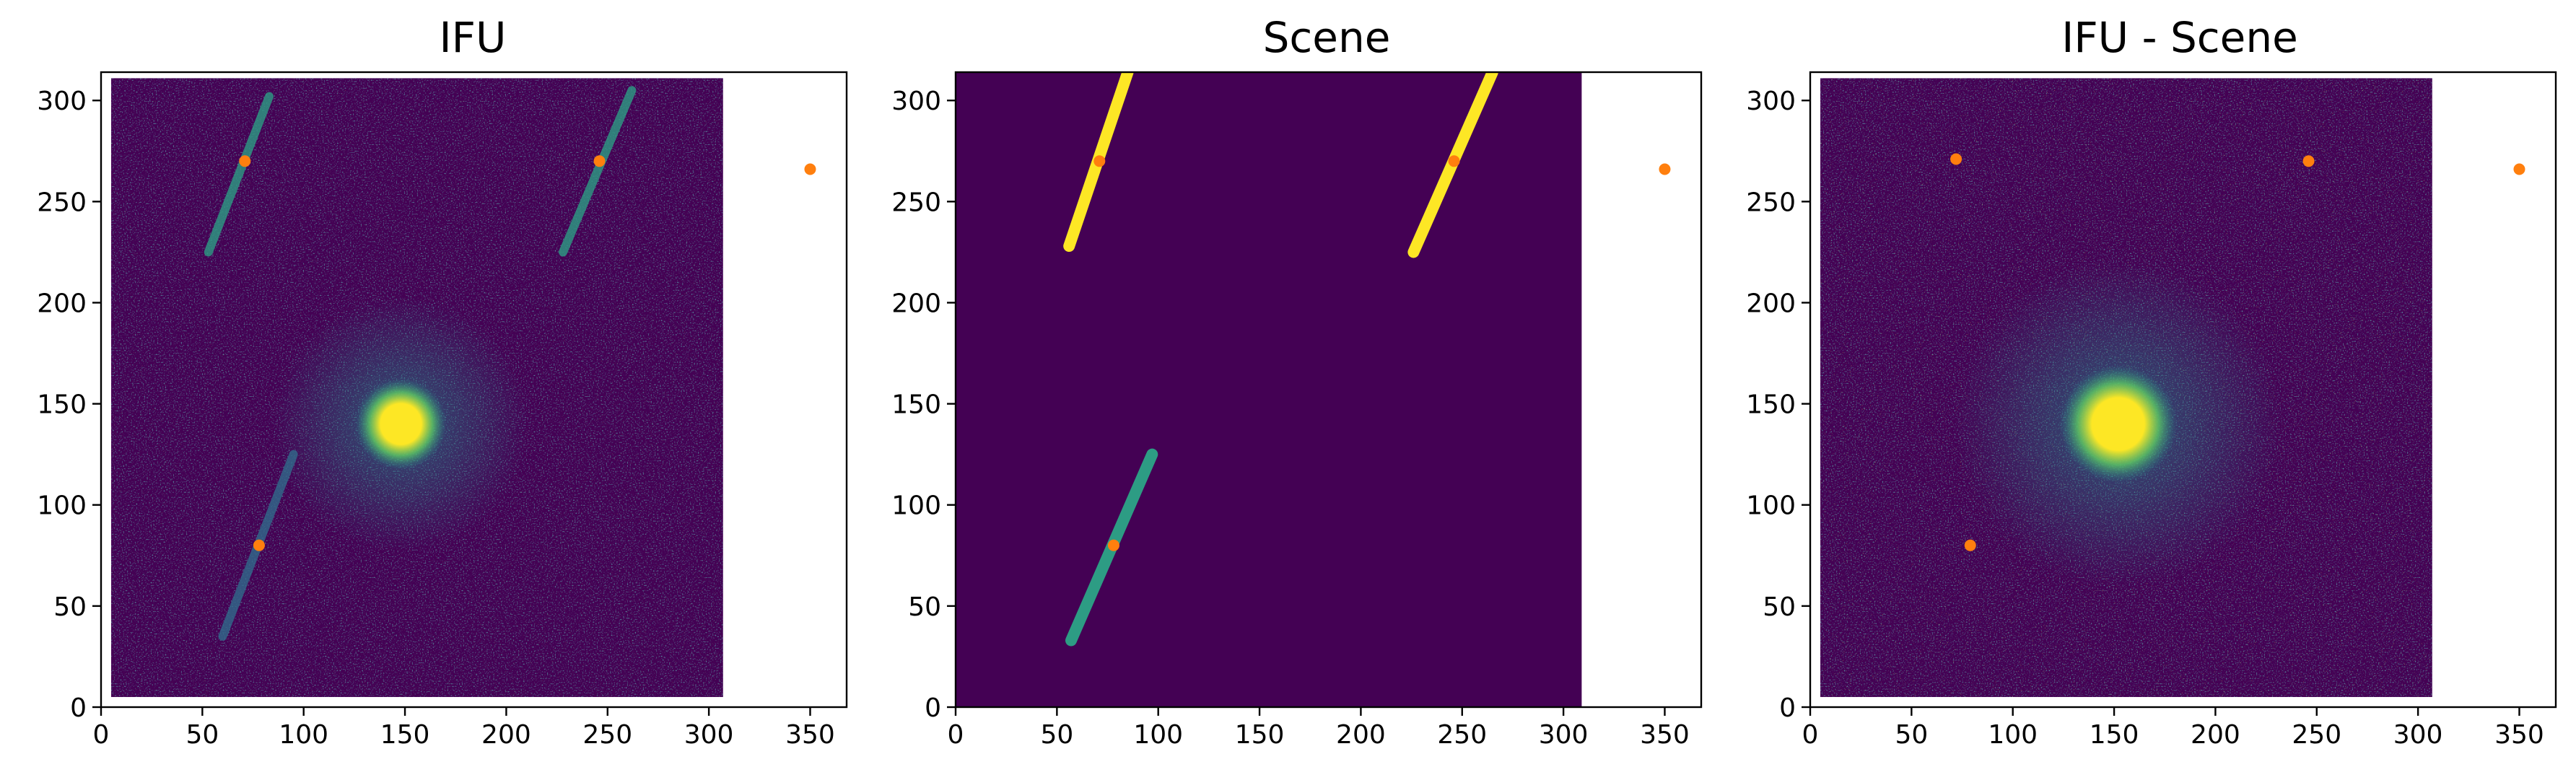 The height and width of the screenshot is (780, 2576). What do you see at coordinates (1327, 37) in the screenshot?
I see `panel-title: Scene` at bounding box center [1327, 37].